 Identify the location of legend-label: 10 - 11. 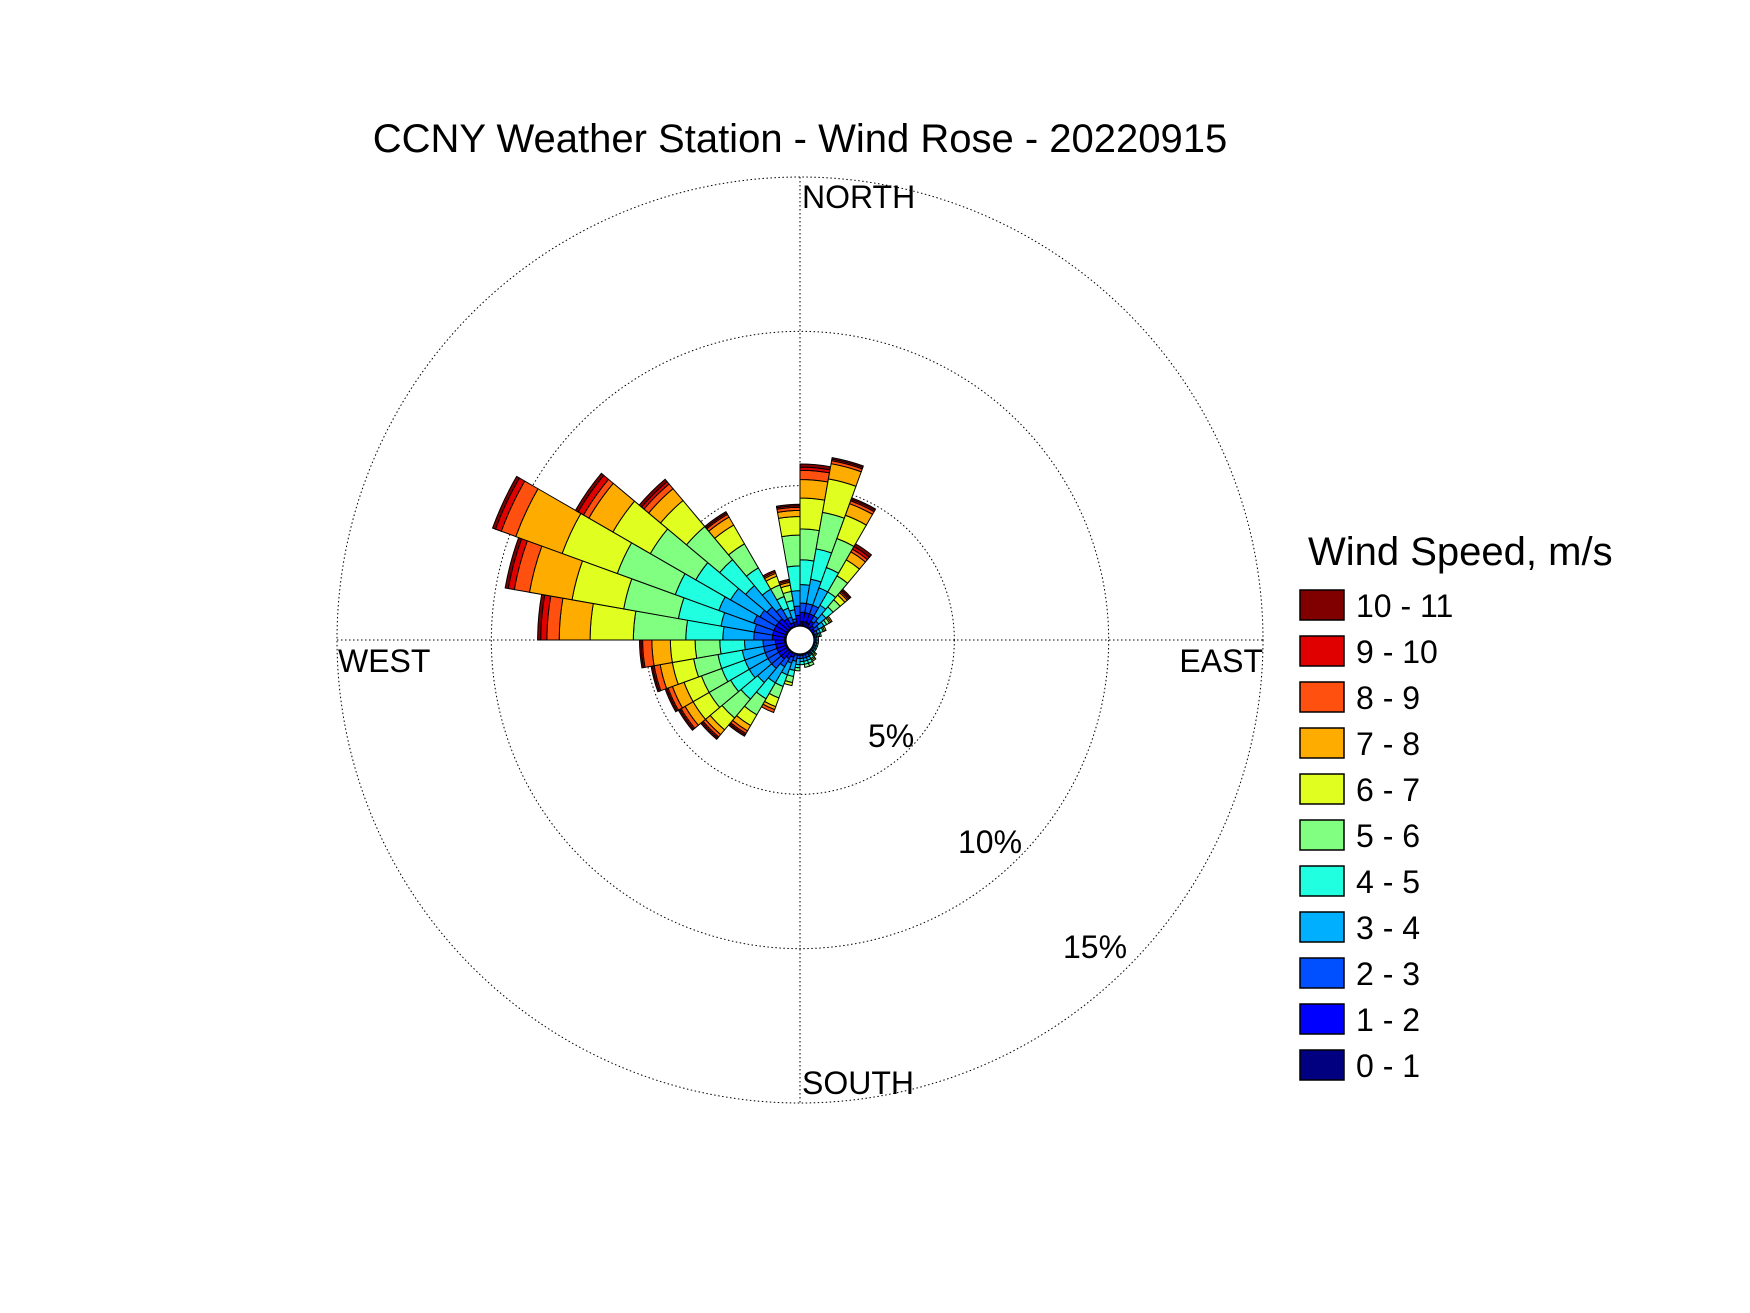
(1404, 606).